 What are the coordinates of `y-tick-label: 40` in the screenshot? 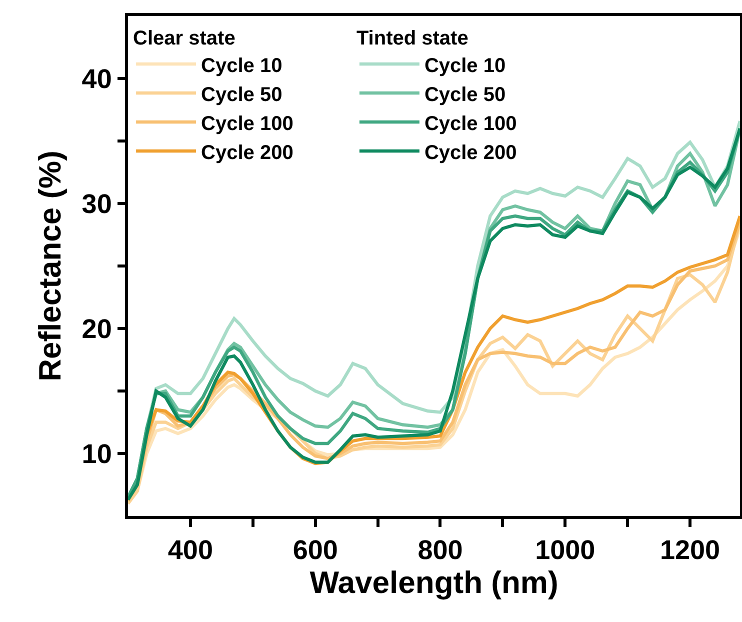 It's located at (97, 79).